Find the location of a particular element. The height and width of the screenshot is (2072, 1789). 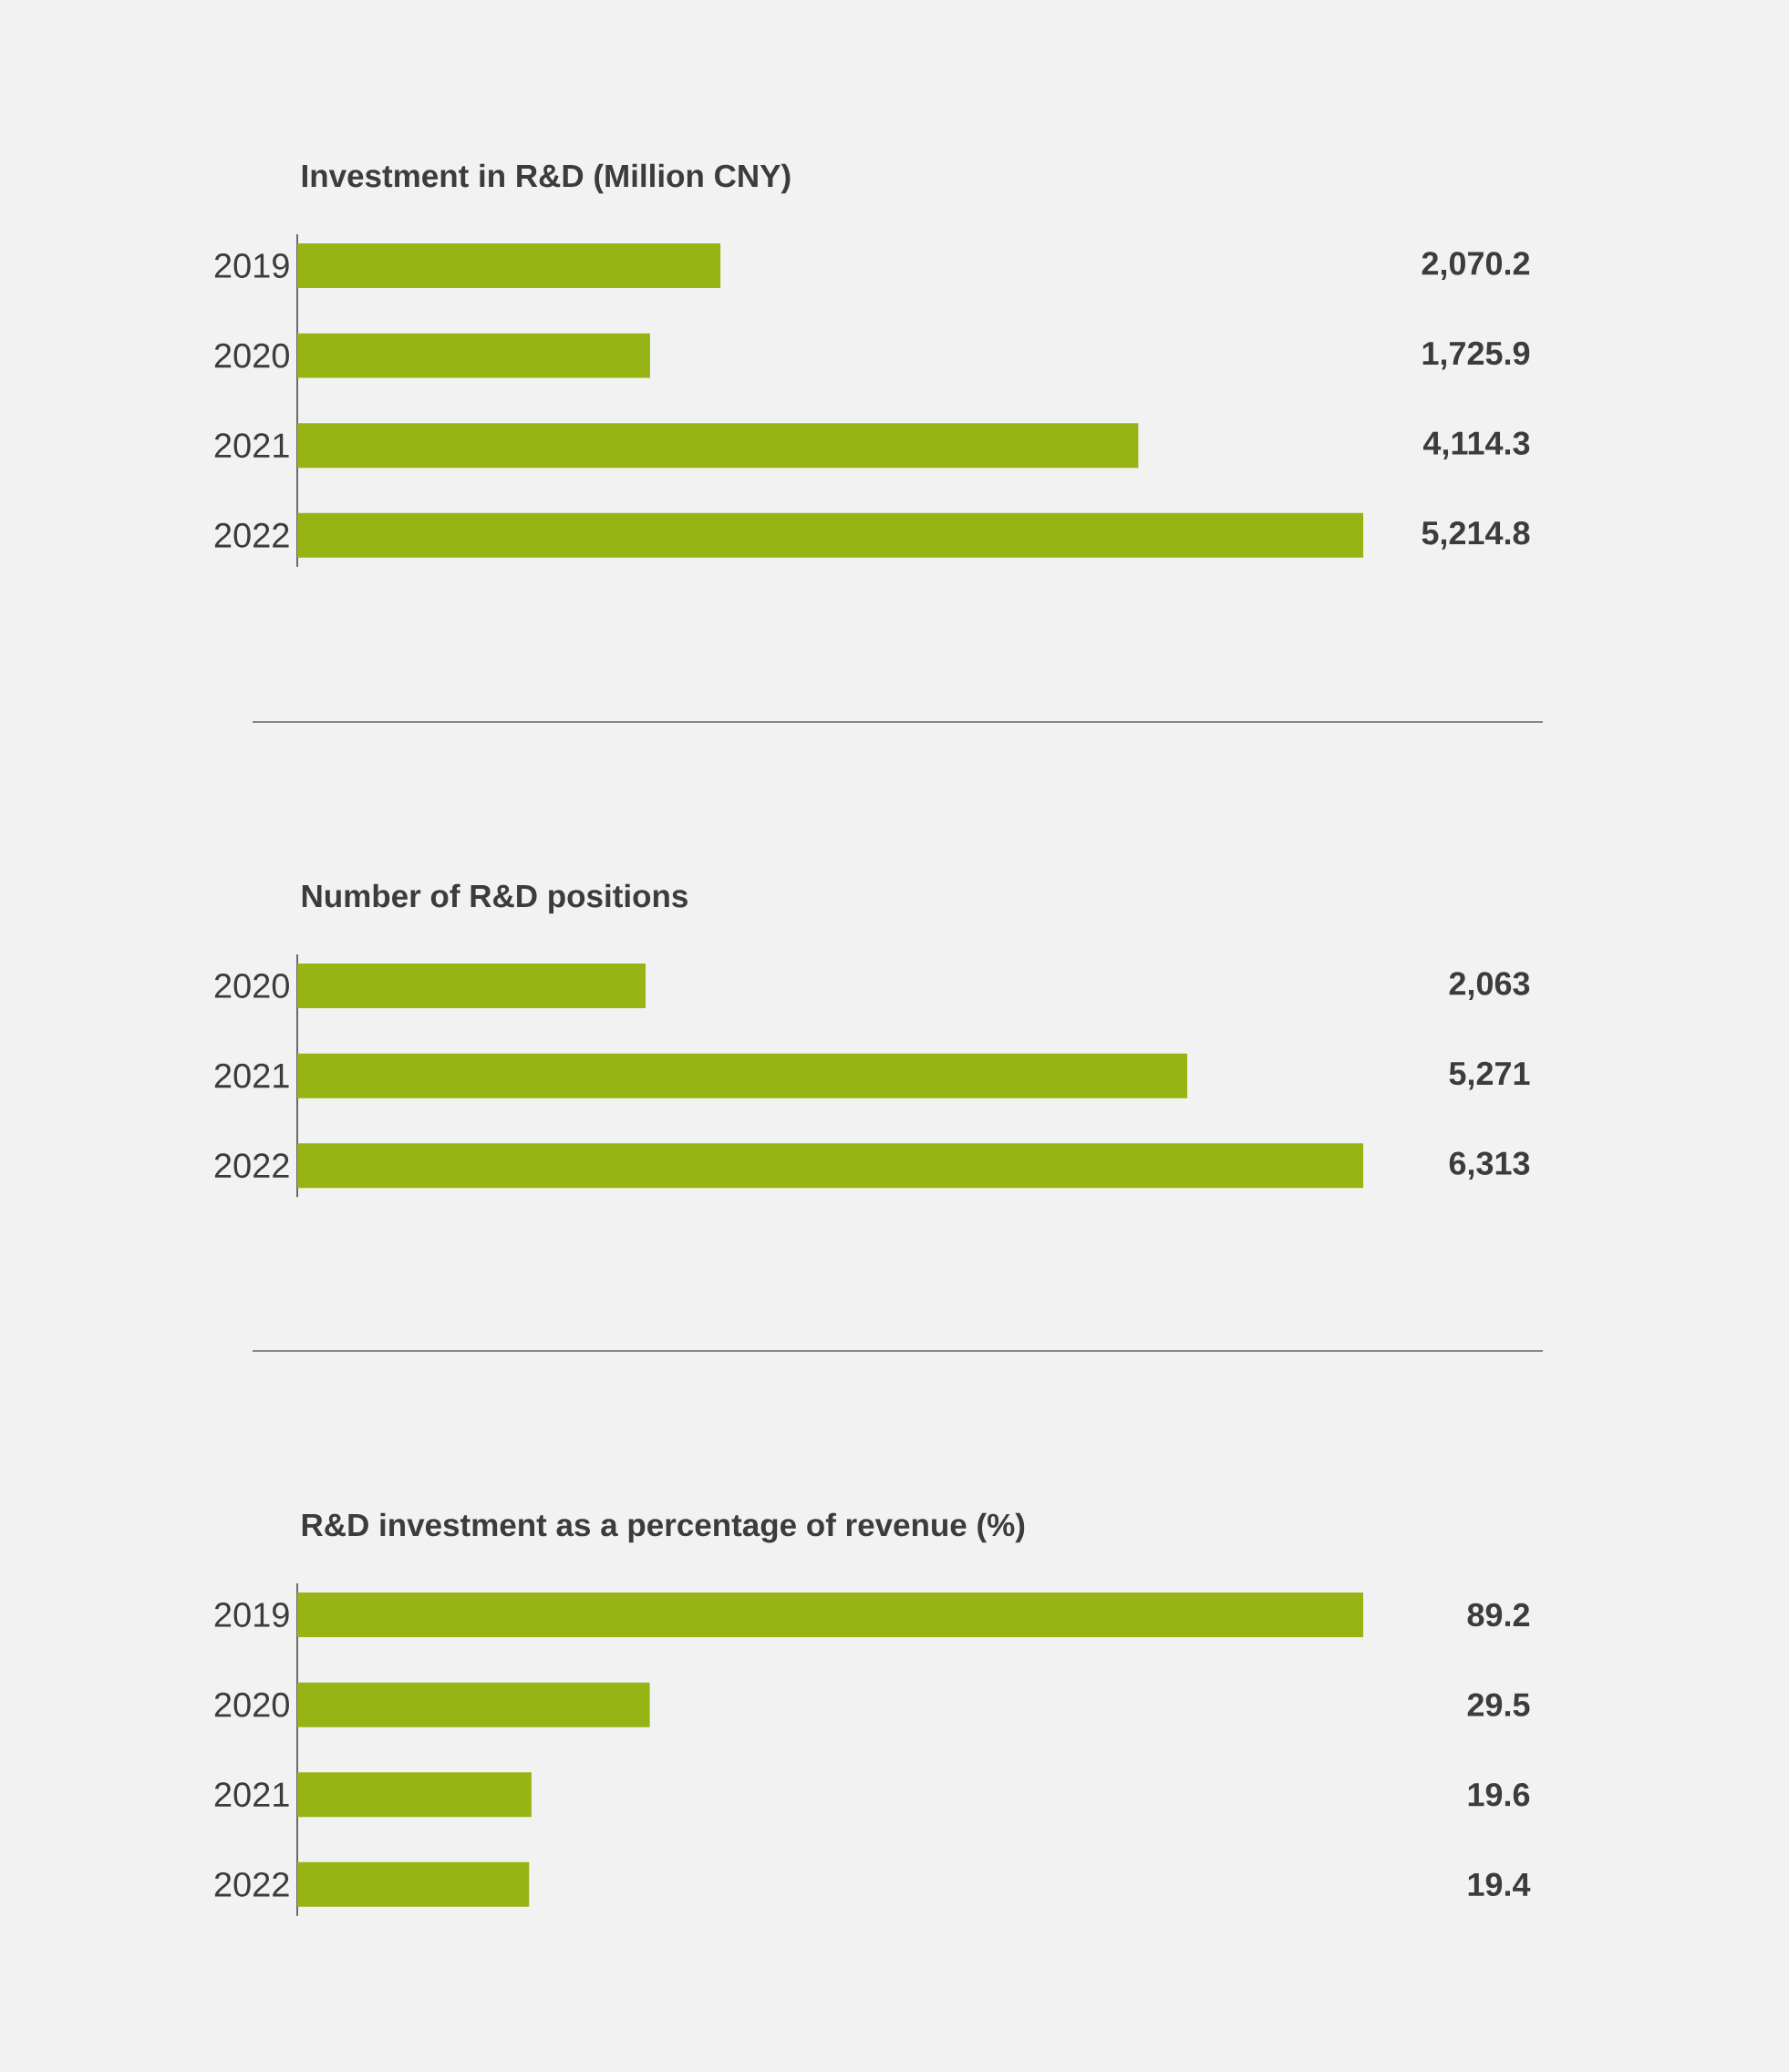

chart-title: Investment in R&D (Million CNY) is located at coordinates (547, 178).